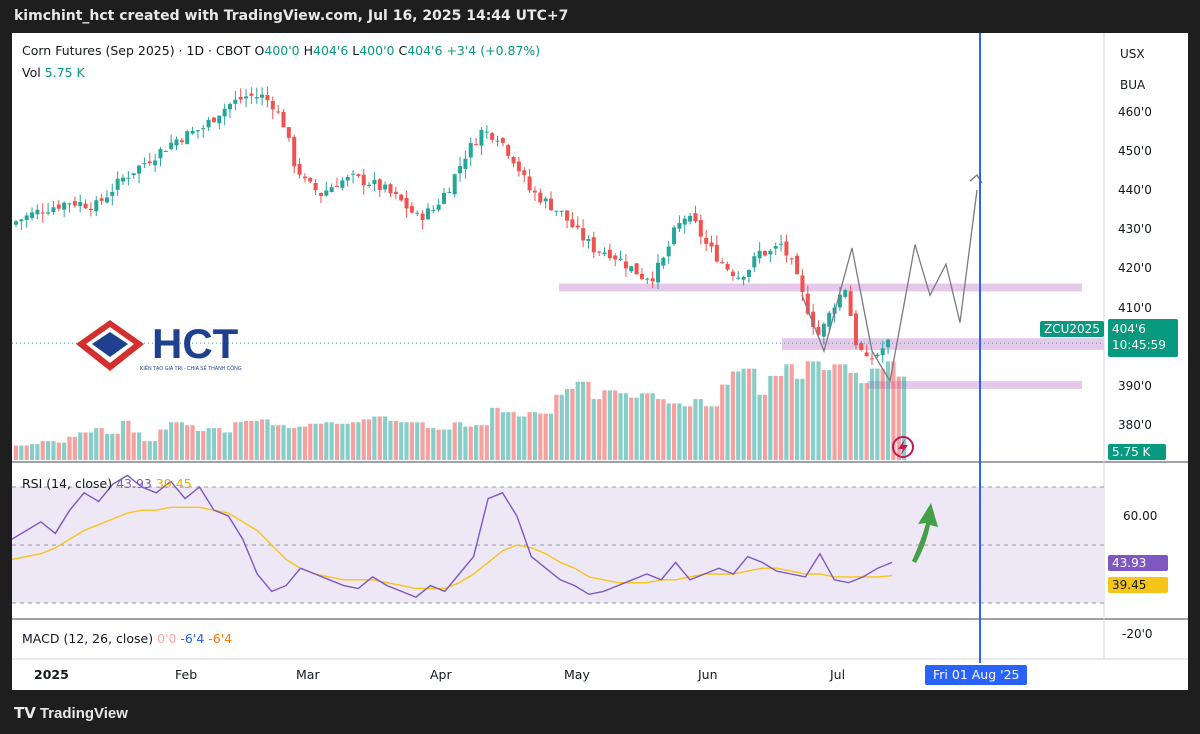 The height and width of the screenshot is (734, 1200). I want to click on currency-bua: BUA, so click(1133, 85).